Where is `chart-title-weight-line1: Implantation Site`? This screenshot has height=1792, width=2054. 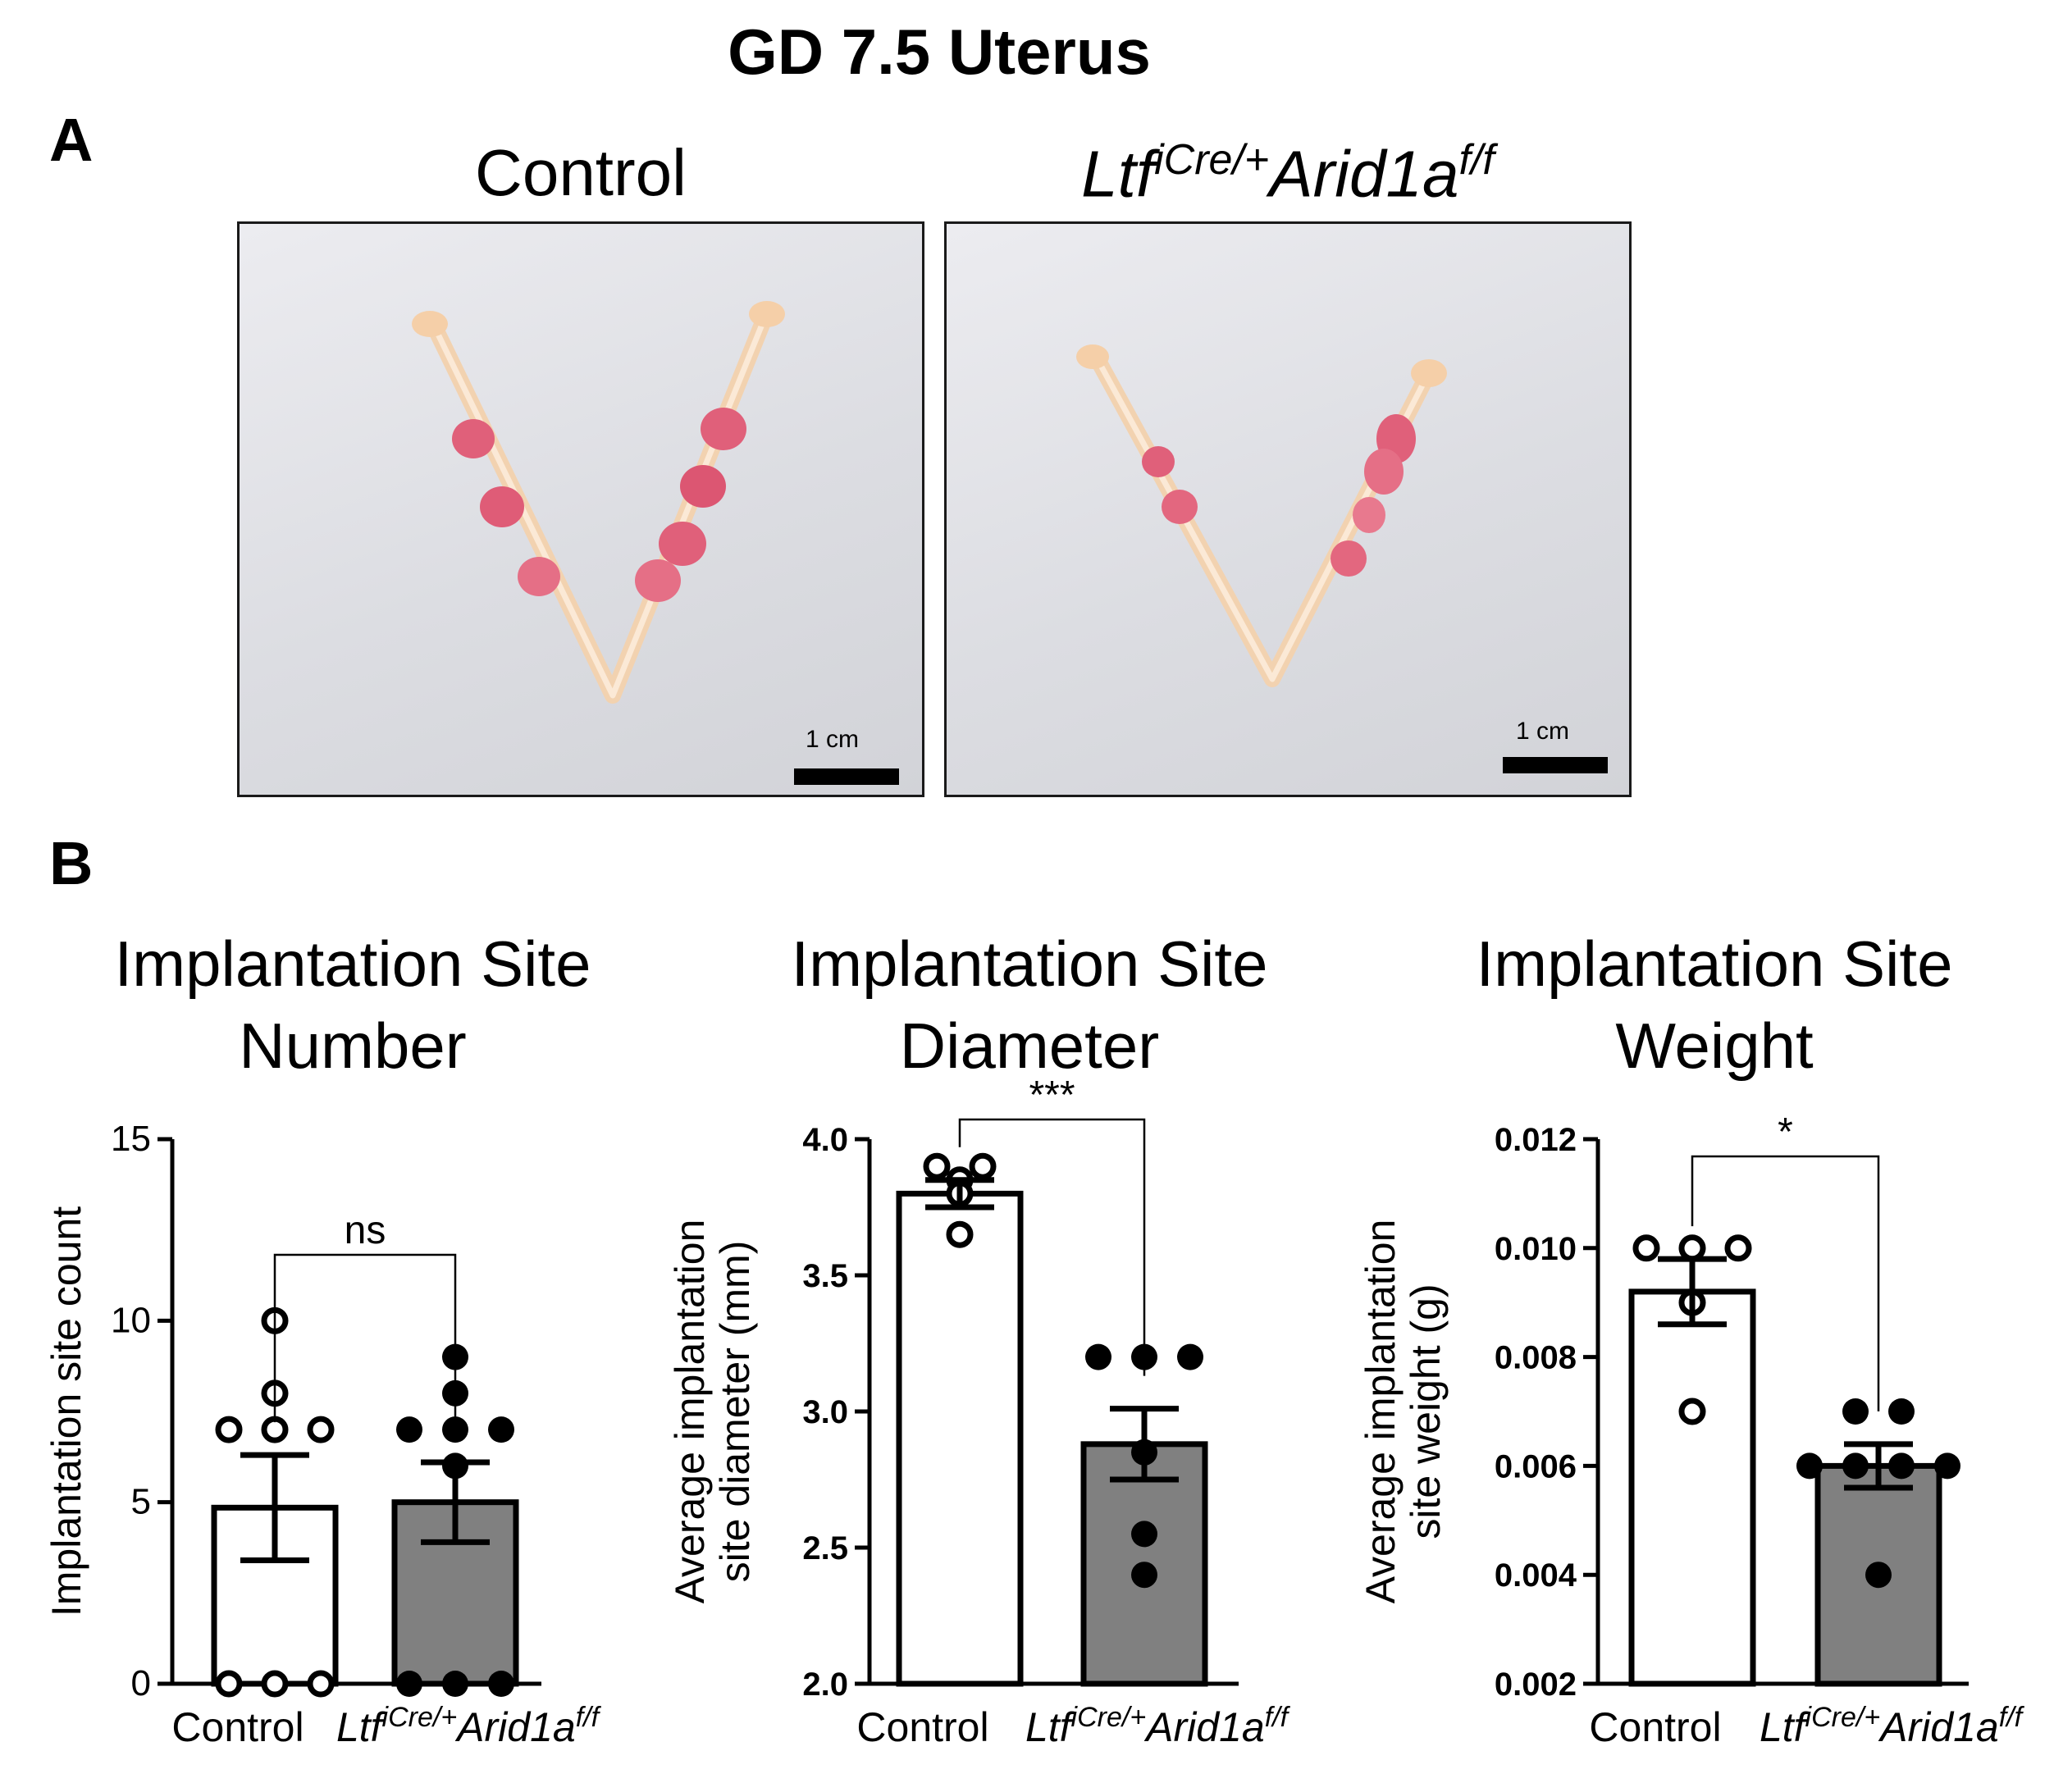 chart-title-weight-line1: Implantation Site is located at coordinates (1715, 964).